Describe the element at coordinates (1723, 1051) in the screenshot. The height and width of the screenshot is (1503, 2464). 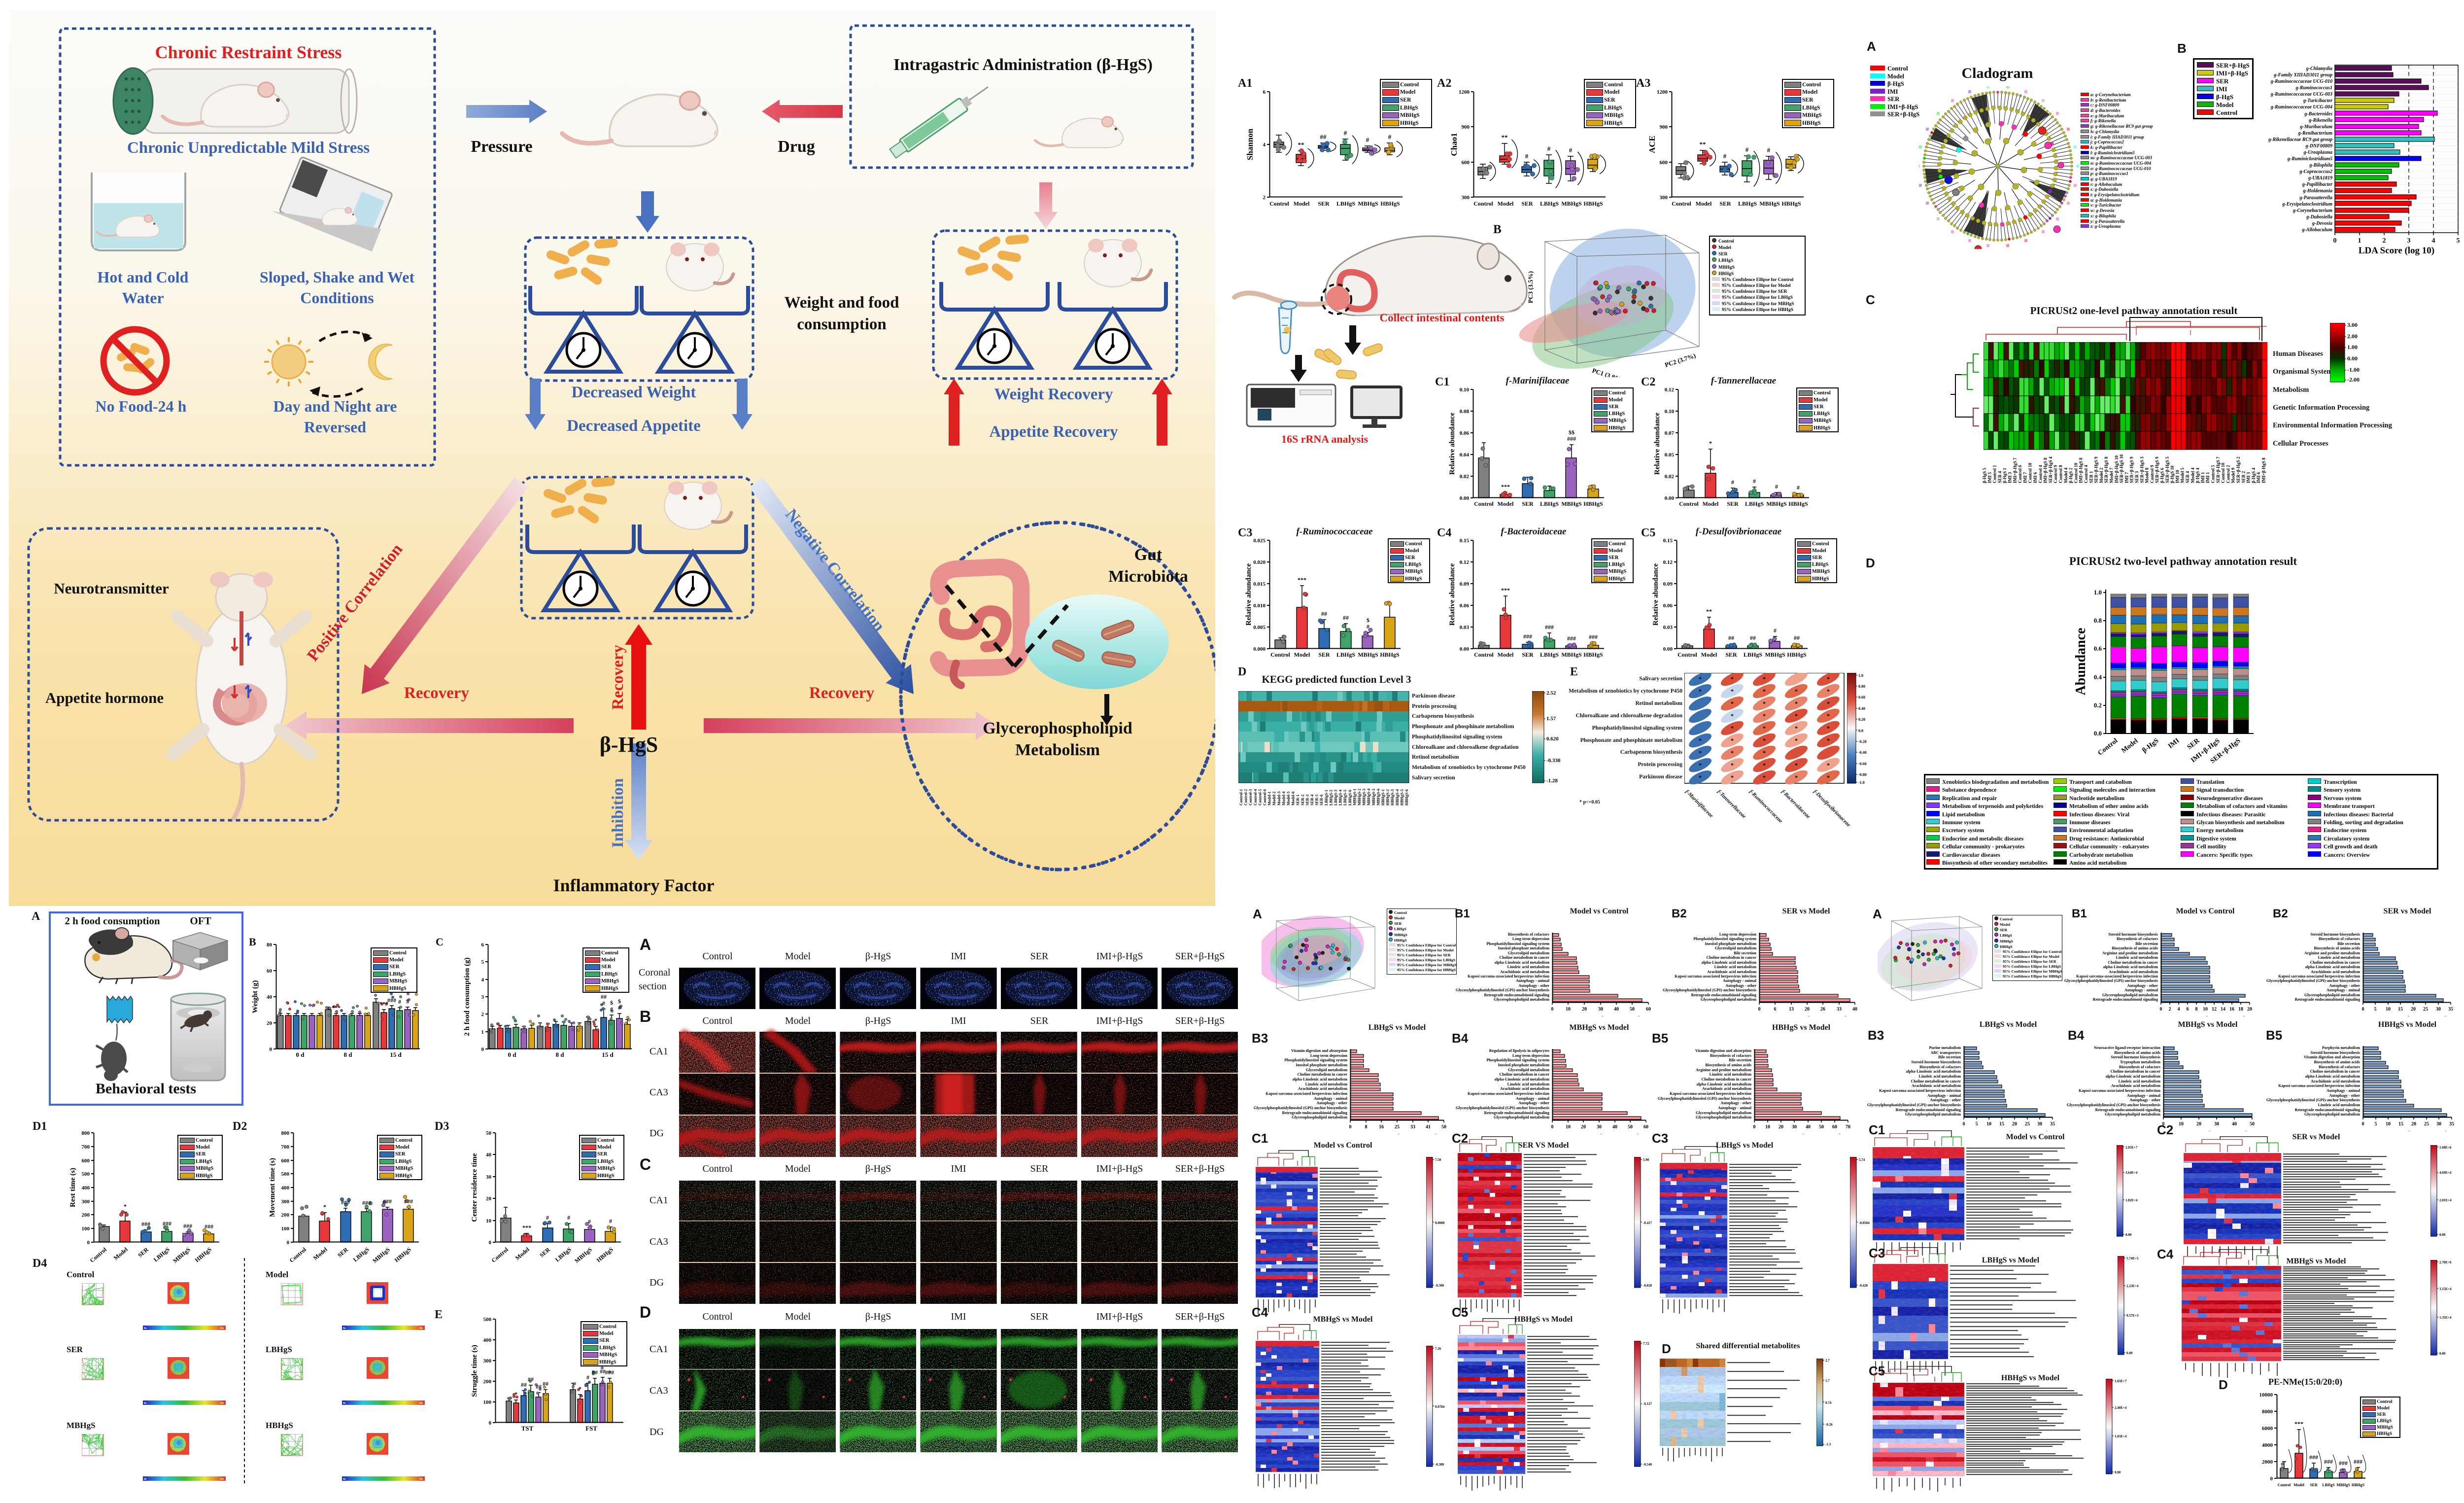
I see `svg-text:Vitamin digestion and absorpti: Vitamin digestion and absorption` at that location.